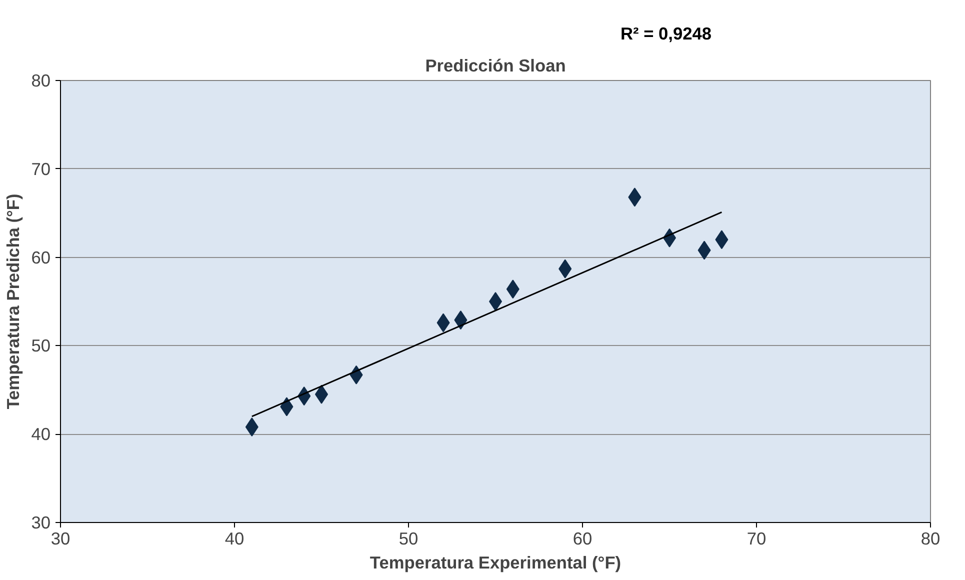  What do you see at coordinates (408, 538) in the screenshot?
I see `x-tick-label: 50` at bounding box center [408, 538].